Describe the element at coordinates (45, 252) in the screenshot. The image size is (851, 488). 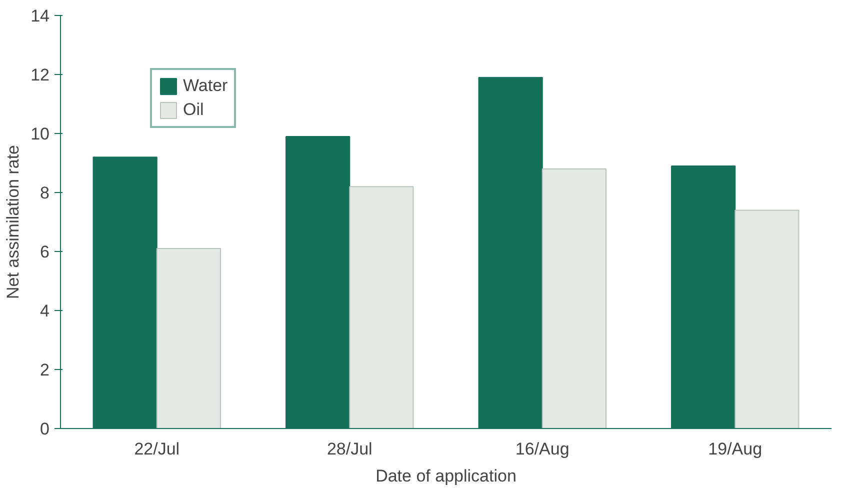
I see `y-tick-label: 6` at that location.